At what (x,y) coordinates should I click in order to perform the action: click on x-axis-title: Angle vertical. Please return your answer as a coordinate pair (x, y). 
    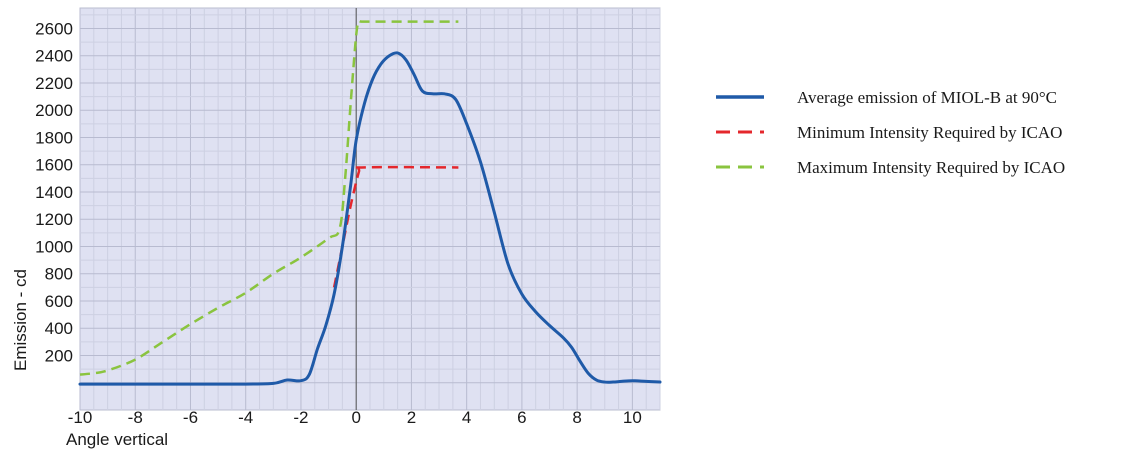
    Looking at the image, I should click on (117, 439).